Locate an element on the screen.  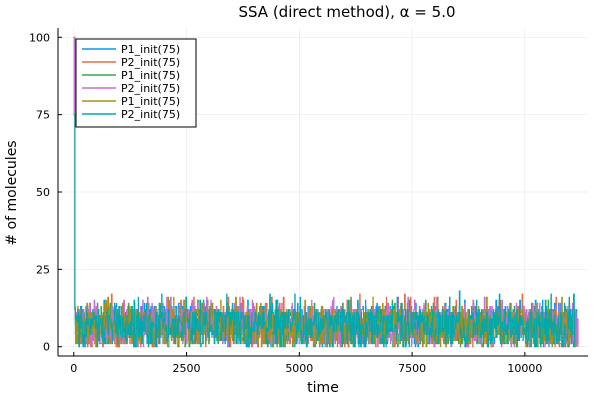
x-tick-label: 2500 is located at coordinates (187, 368).